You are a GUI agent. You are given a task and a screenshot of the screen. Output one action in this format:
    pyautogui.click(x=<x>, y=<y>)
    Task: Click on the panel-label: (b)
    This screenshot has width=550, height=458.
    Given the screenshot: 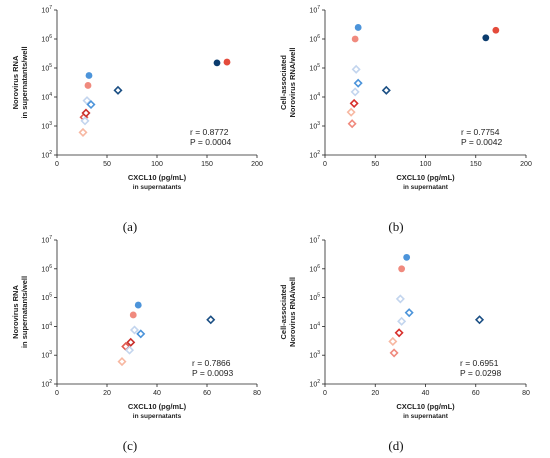 What is the action you would take?
    pyautogui.click(x=395, y=226)
    